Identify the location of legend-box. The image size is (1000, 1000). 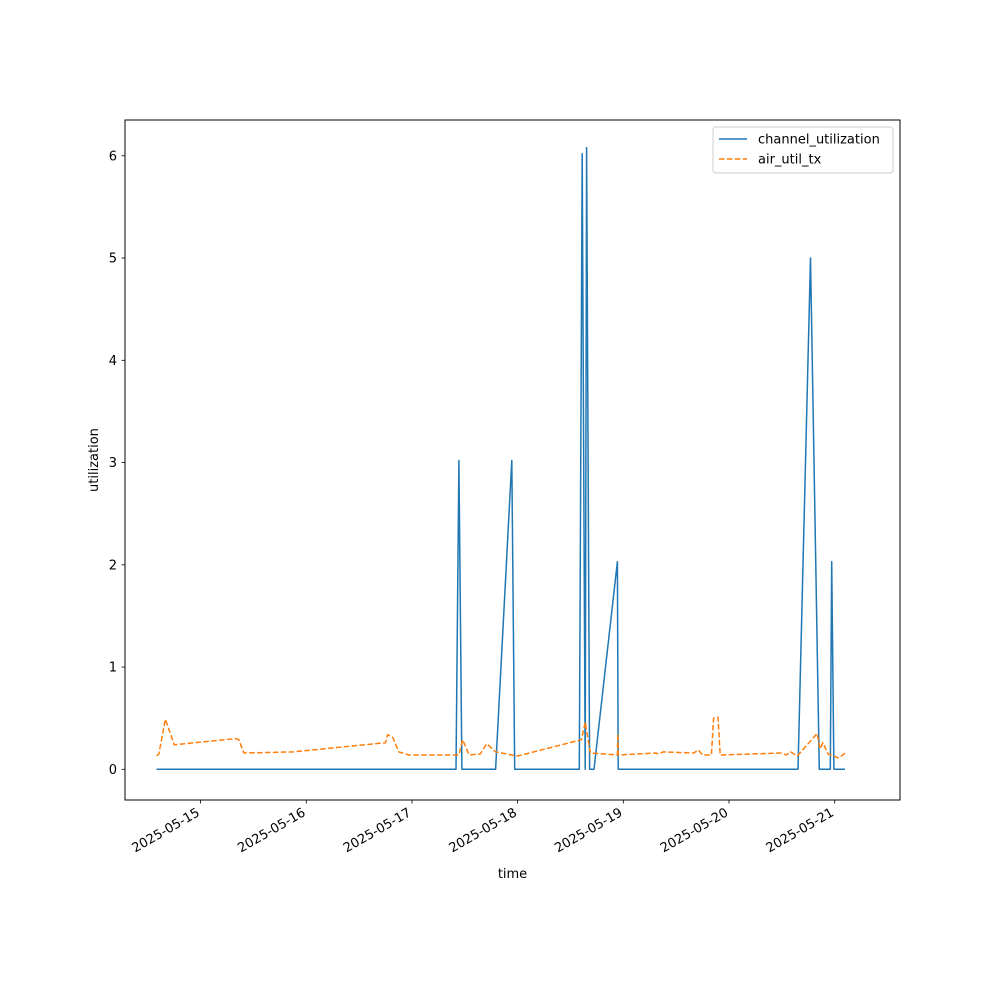
(803, 150).